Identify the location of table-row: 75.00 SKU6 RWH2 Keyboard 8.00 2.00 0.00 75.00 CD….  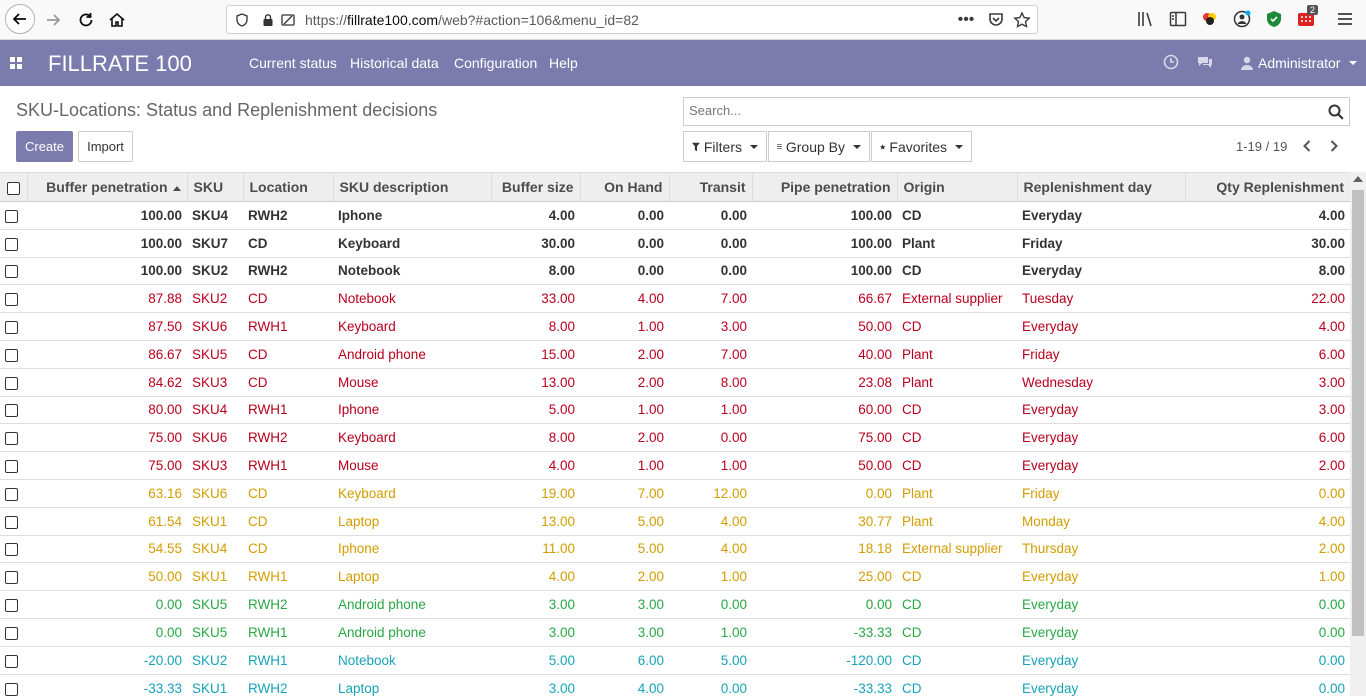
(675, 437).